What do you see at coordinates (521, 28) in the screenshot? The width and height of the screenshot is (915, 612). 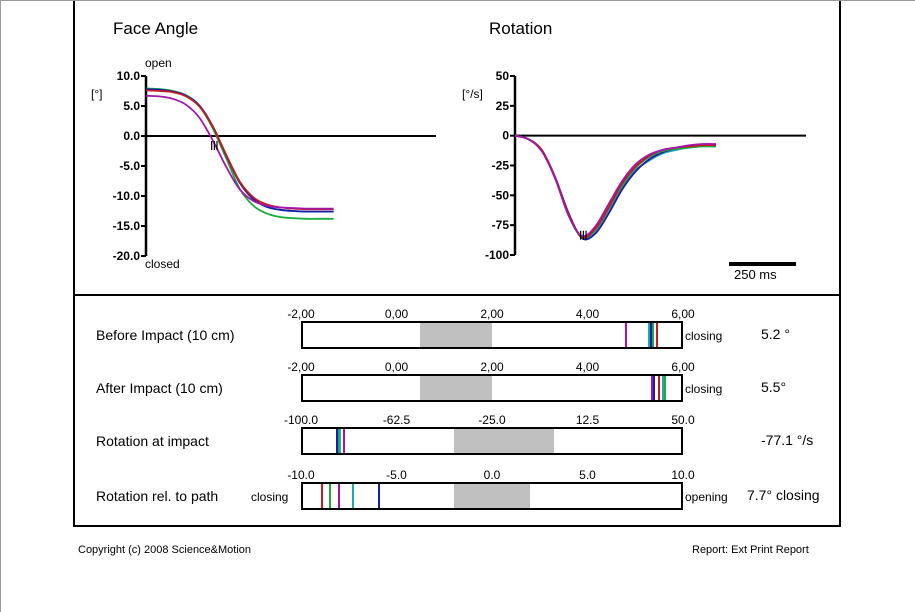 I see `rotation-title: Rotation` at bounding box center [521, 28].